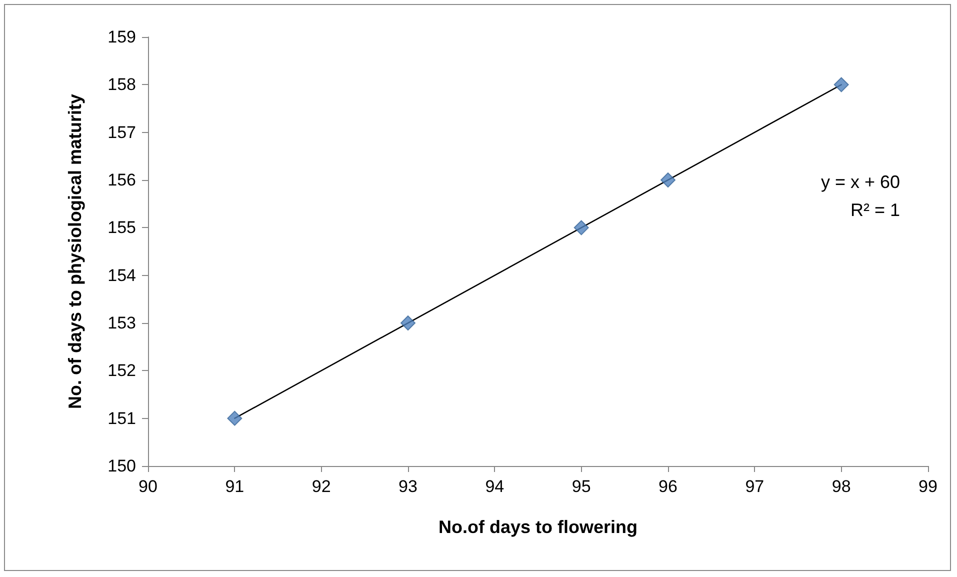 The image size is (957, 577). Describe the element at coordinates (581, 486) in the screenshot. I see `x-tick-label: 95` at that location.